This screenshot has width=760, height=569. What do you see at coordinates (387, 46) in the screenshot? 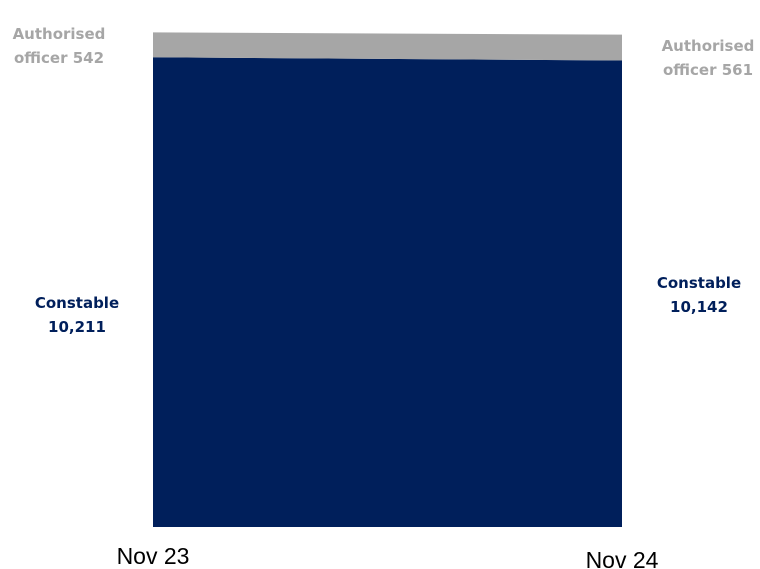
I see `area-authorised-officer` at bounding box center [387, 46].